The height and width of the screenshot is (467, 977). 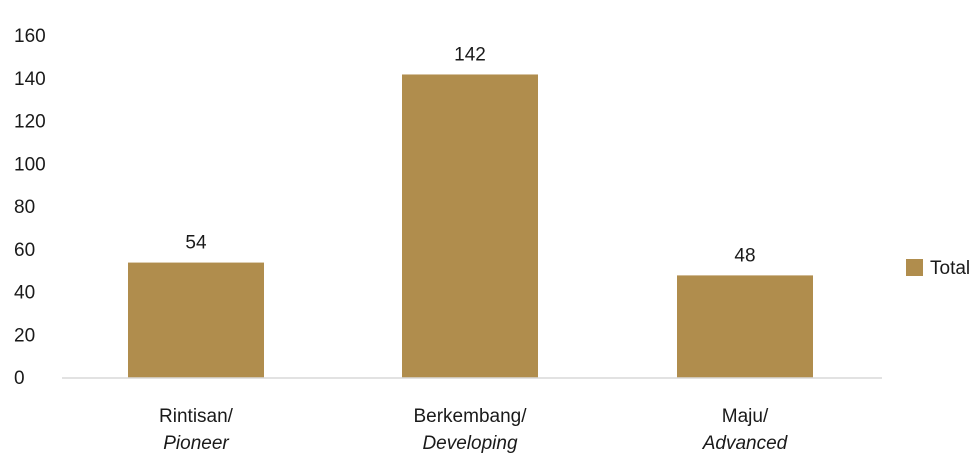 I want to click on y-tick-label-0: 0, so click(x=19, y=378).